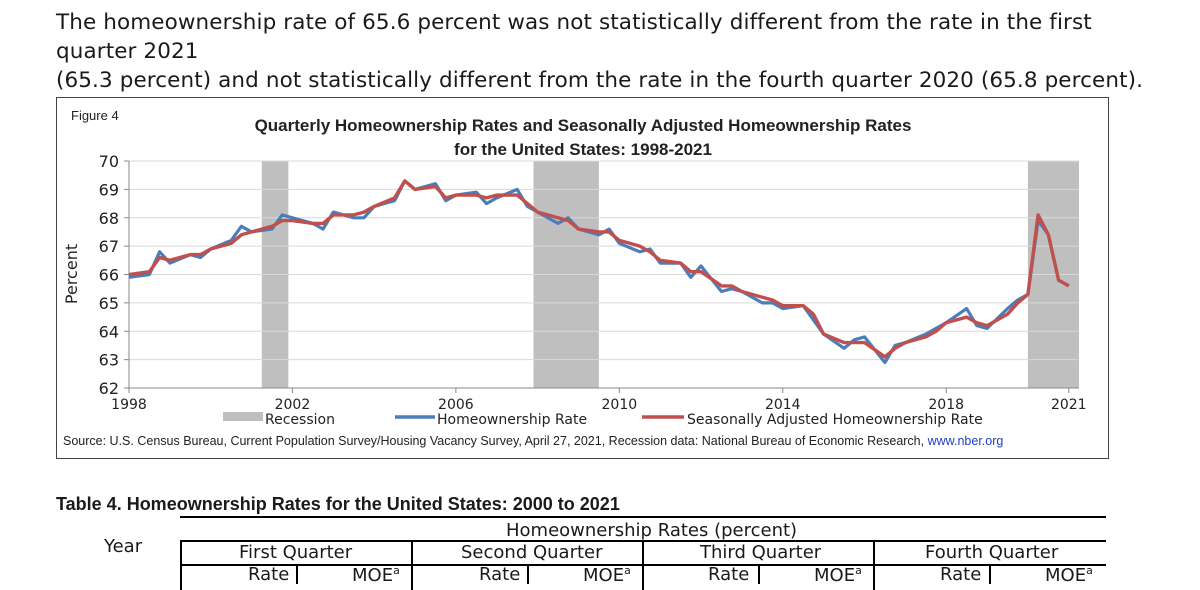 The width and height of the screenshot is (1200, 590). I want to click on moe-header-q1: MOEa, so click(376, 575).